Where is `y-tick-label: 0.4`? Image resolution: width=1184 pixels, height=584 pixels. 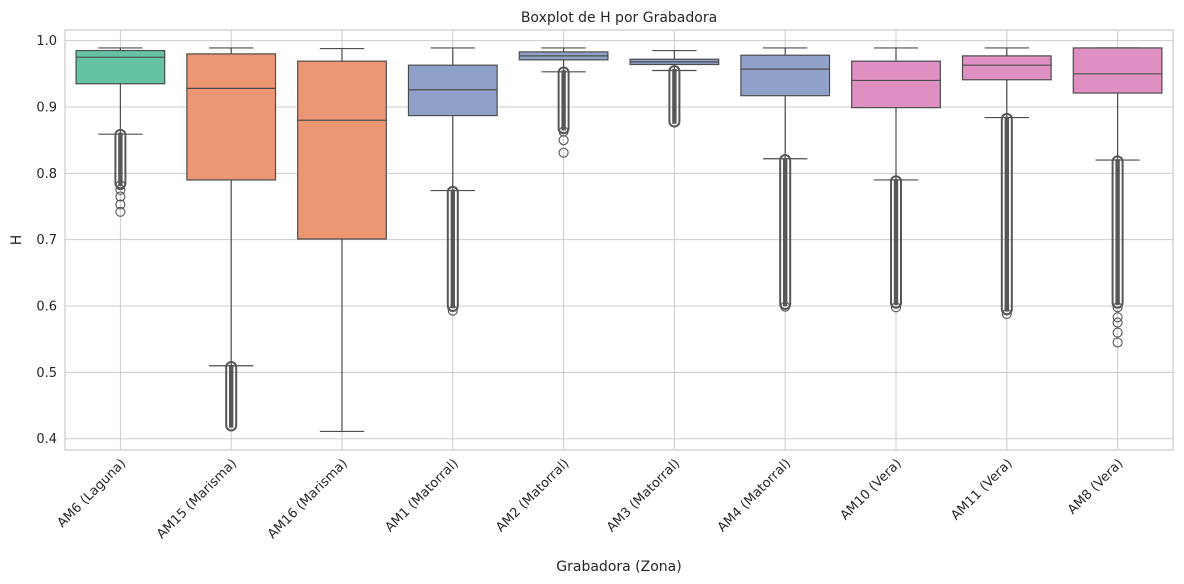
y-tick-label: 0.4 is located at coordinates (46, 439).